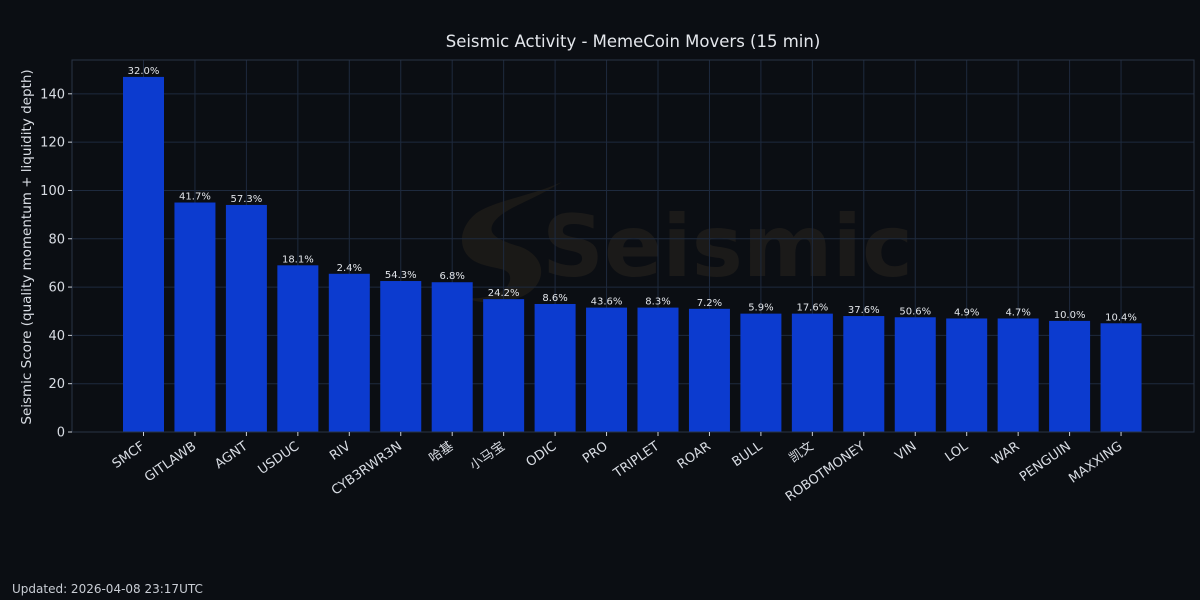 This screenshot has width=1200, height=600. What do you see at coordinates (487, 456) in the screenshot?
I see `x-tick-label: 小马宝` at bounding box center [487, 456].